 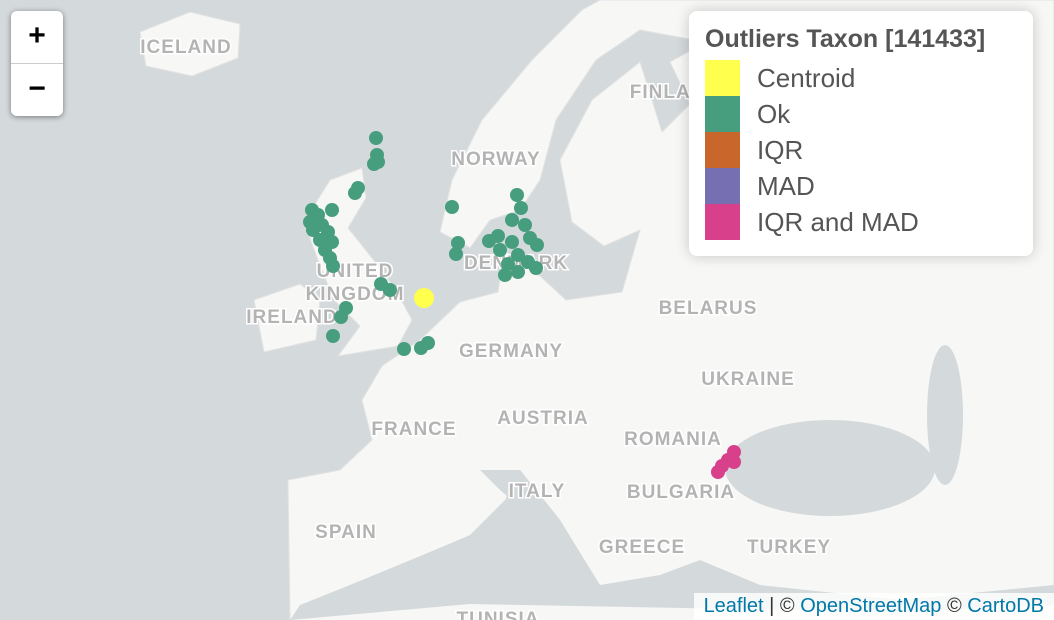 I want to click on carto-link: CartoDB, so click(x=1005, y=606).